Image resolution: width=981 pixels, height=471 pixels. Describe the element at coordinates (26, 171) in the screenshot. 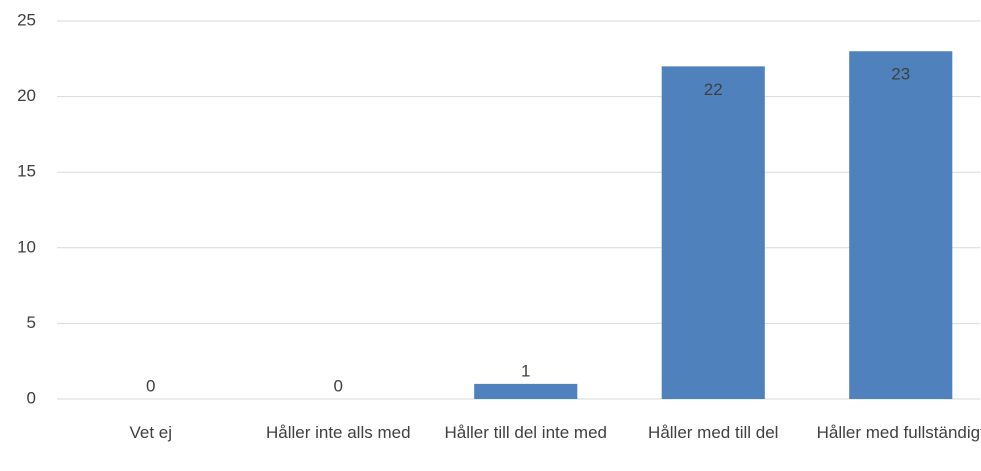

I see `y-tick-label: 15` at that location.